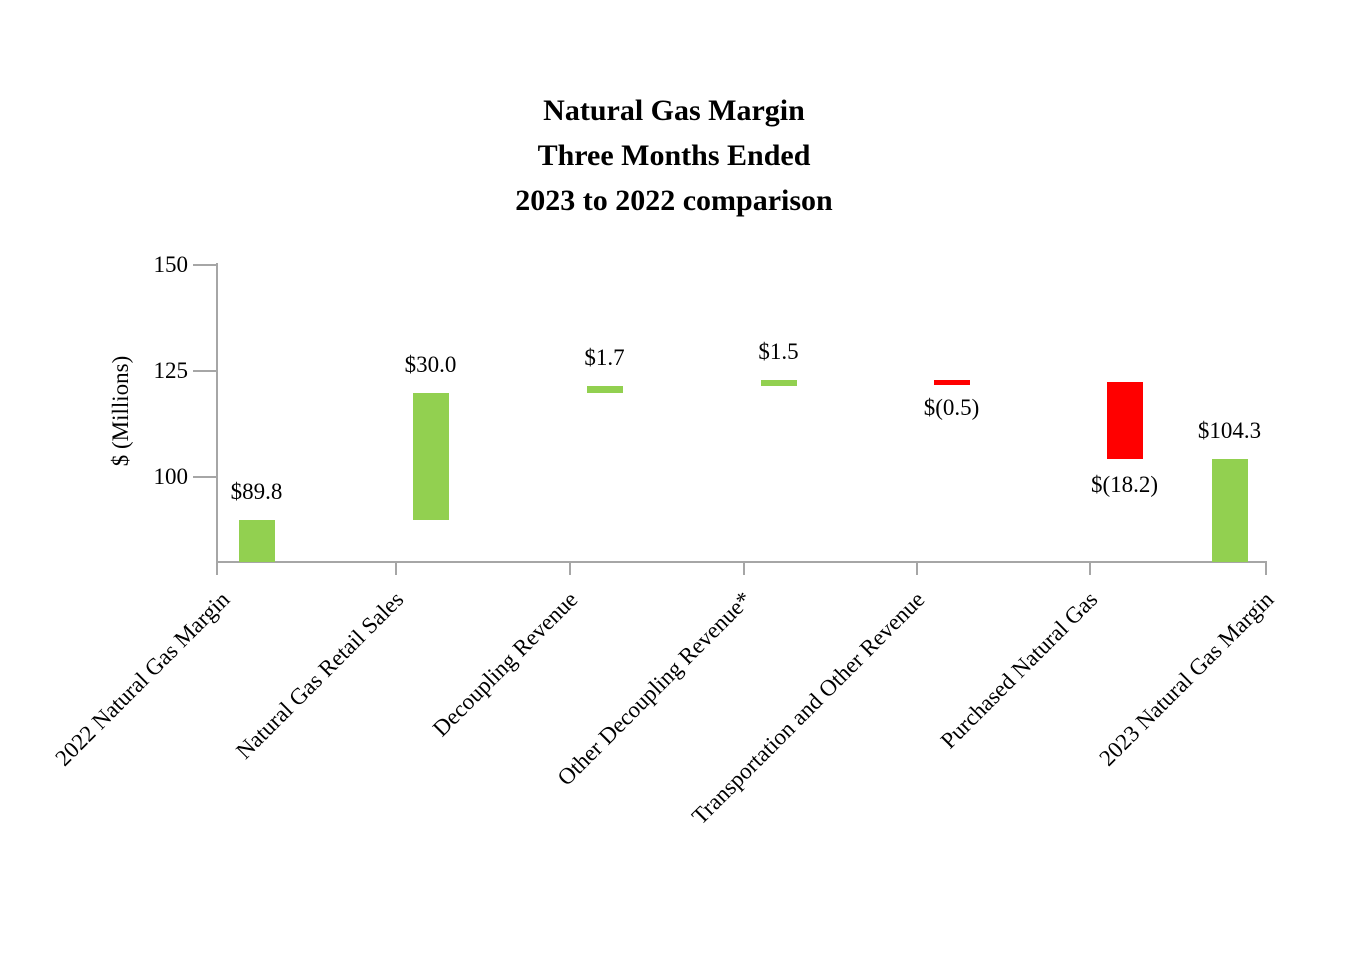 The width and height of the screenshot is (1364, 960). What do you see at coordinates (778, 351) in the screenshot?
I see `bar-value-label: $1.5` at bounding box center [778, 351].